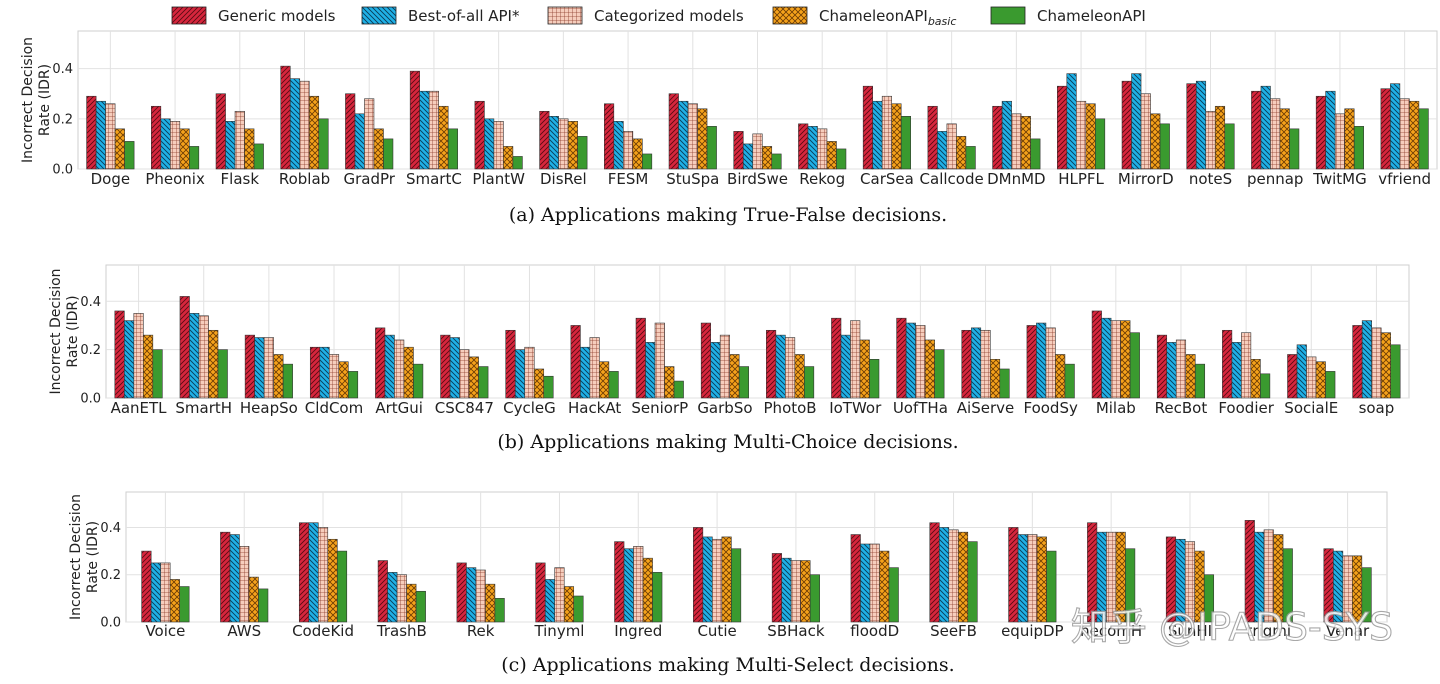 This screenshot has width=1440, height=684. Describe the element at coordinates (1246, 408) in the screenshot. I see `x-tick-label: Foodier` at that location.